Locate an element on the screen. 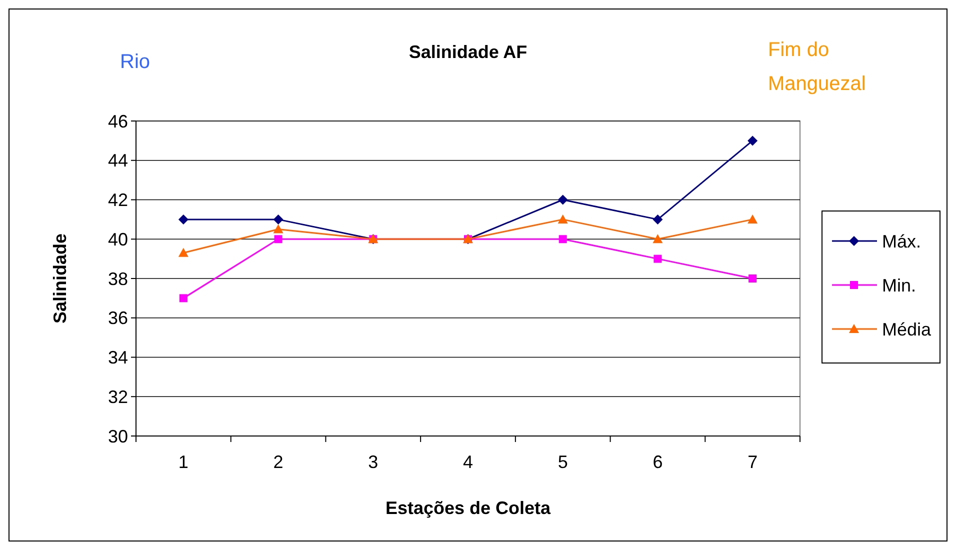  legend-label: Máx. is located at coordinates (902, 241).